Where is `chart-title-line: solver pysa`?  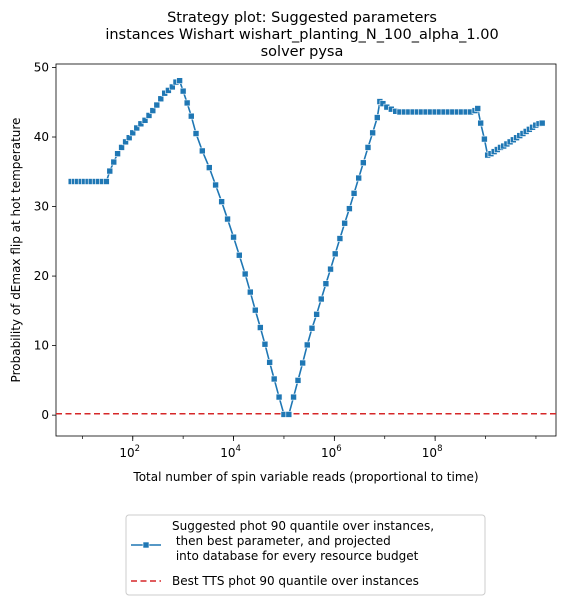
chart-title-line: solver pysa is located at coordinates (302, 52).